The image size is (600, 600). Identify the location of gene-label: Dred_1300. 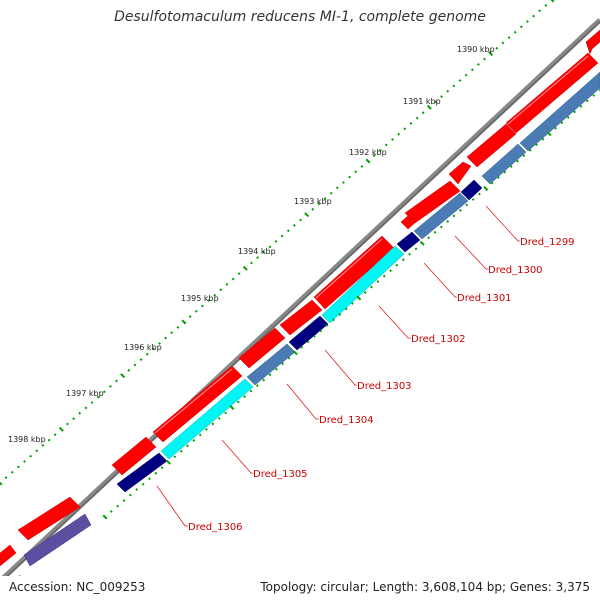
(515, 270).